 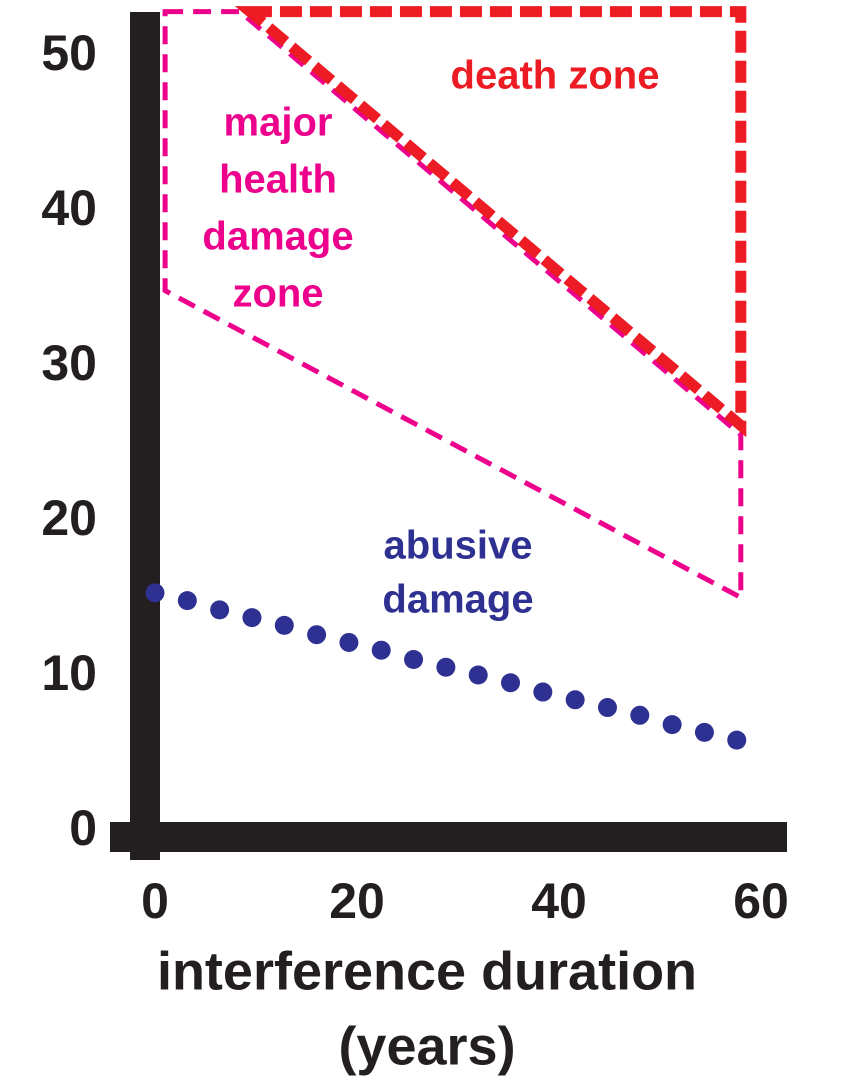 What do you see at coordinates (278, 180) in the screenshot?
I see `zone-label: health` at bounding box center [278, 180].